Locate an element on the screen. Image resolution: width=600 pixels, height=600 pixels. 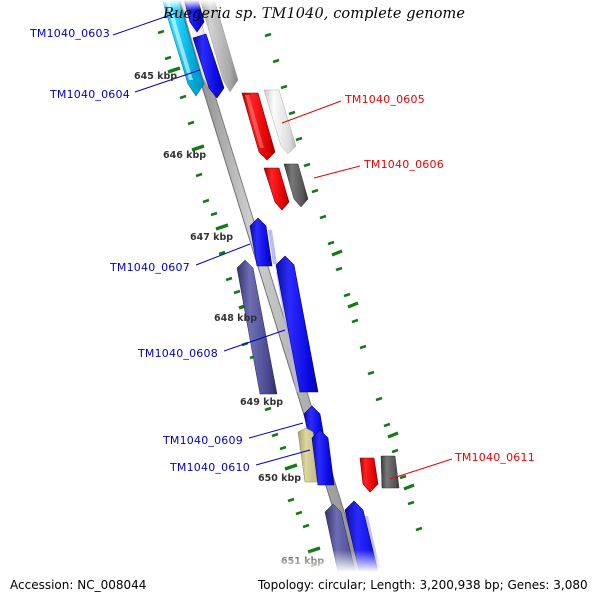
page-title: Ruegeria sp. TM1040, complete genome is located at coordinates (314, 14).